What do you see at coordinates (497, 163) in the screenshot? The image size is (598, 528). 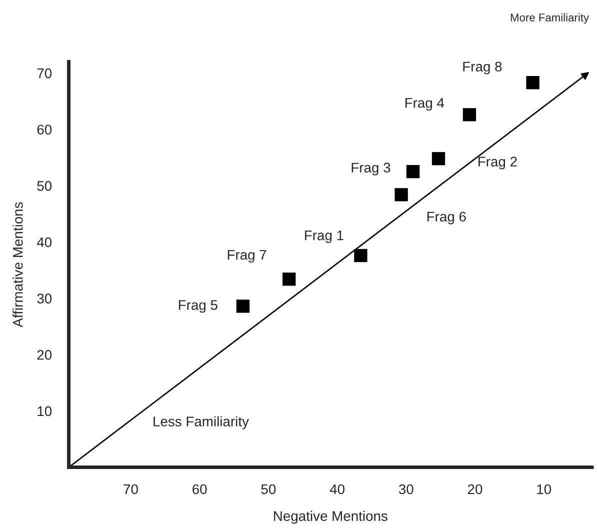 I see `annotation: Frag 2` at bounding box center [497, 163].